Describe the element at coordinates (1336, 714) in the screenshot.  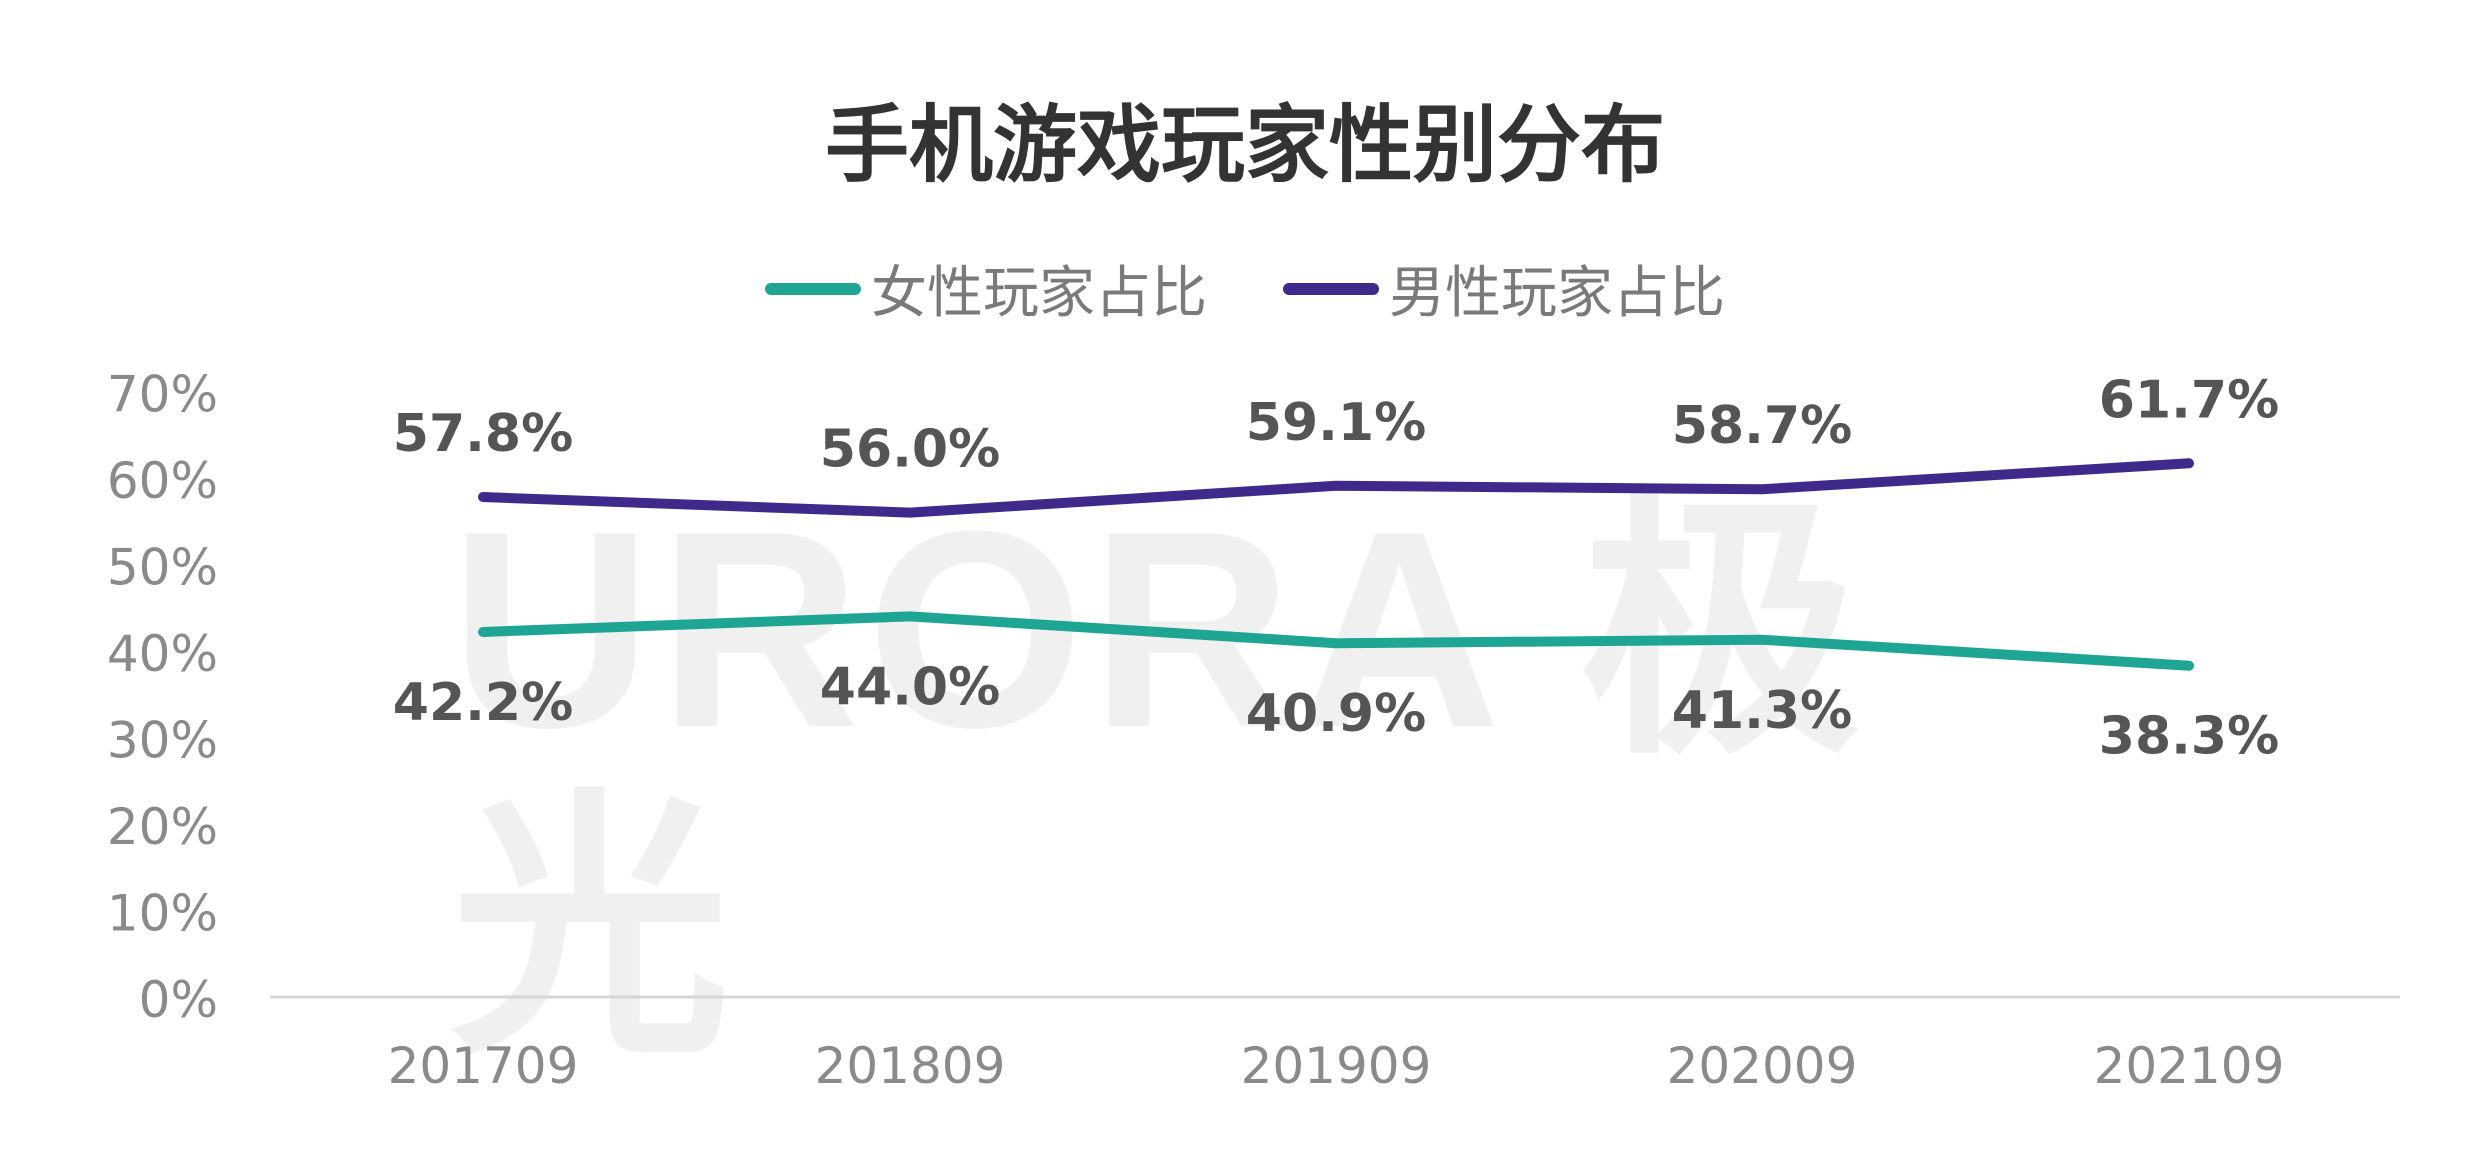
I see `data-label-female: 40.9%` at that location.